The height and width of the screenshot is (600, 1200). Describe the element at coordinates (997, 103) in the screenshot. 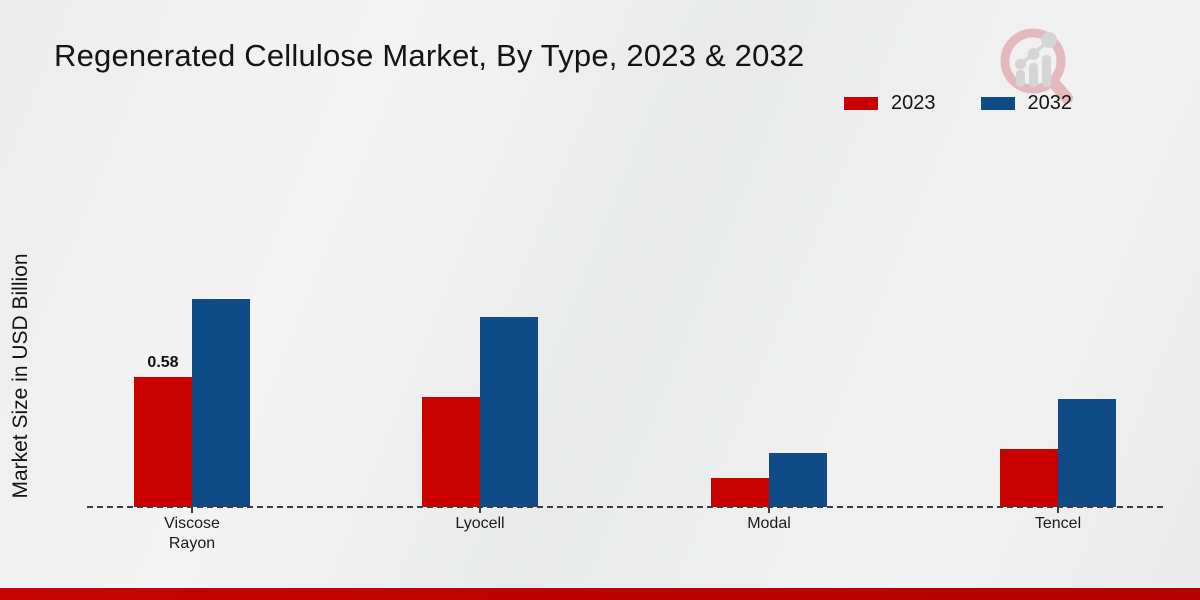

I see `legend-swatch-2032` at that location.